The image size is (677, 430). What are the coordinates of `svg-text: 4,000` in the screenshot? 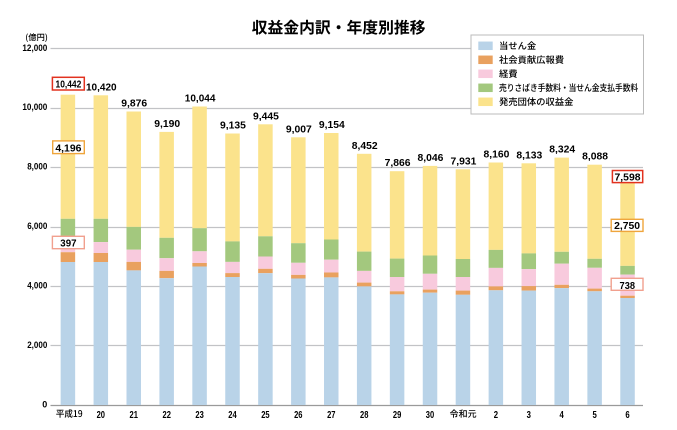 It's located at (37, 286).